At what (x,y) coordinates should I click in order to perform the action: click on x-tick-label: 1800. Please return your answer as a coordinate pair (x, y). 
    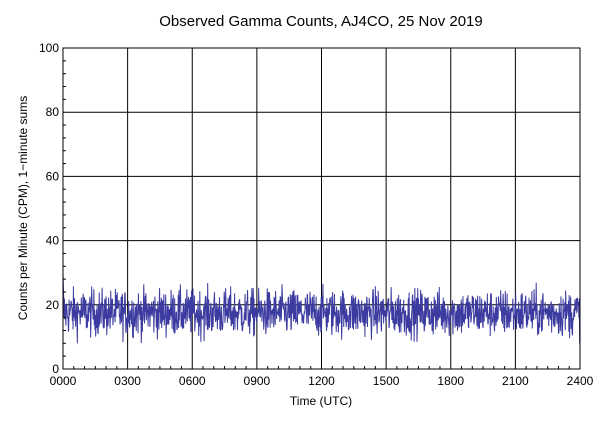
    Looking at the image, I should click on (450, 381).